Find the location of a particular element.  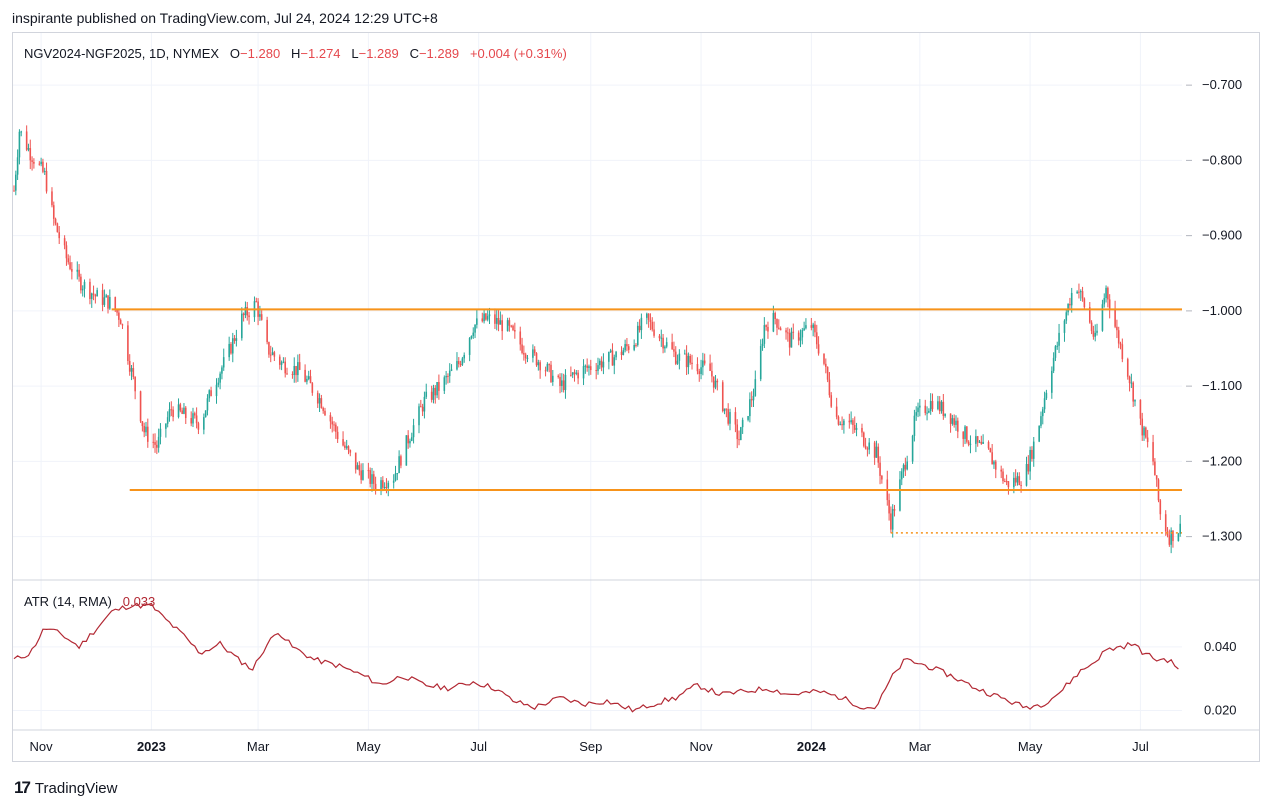

atr-tick-label: 0.020 is located at coordinates (1220, 710).